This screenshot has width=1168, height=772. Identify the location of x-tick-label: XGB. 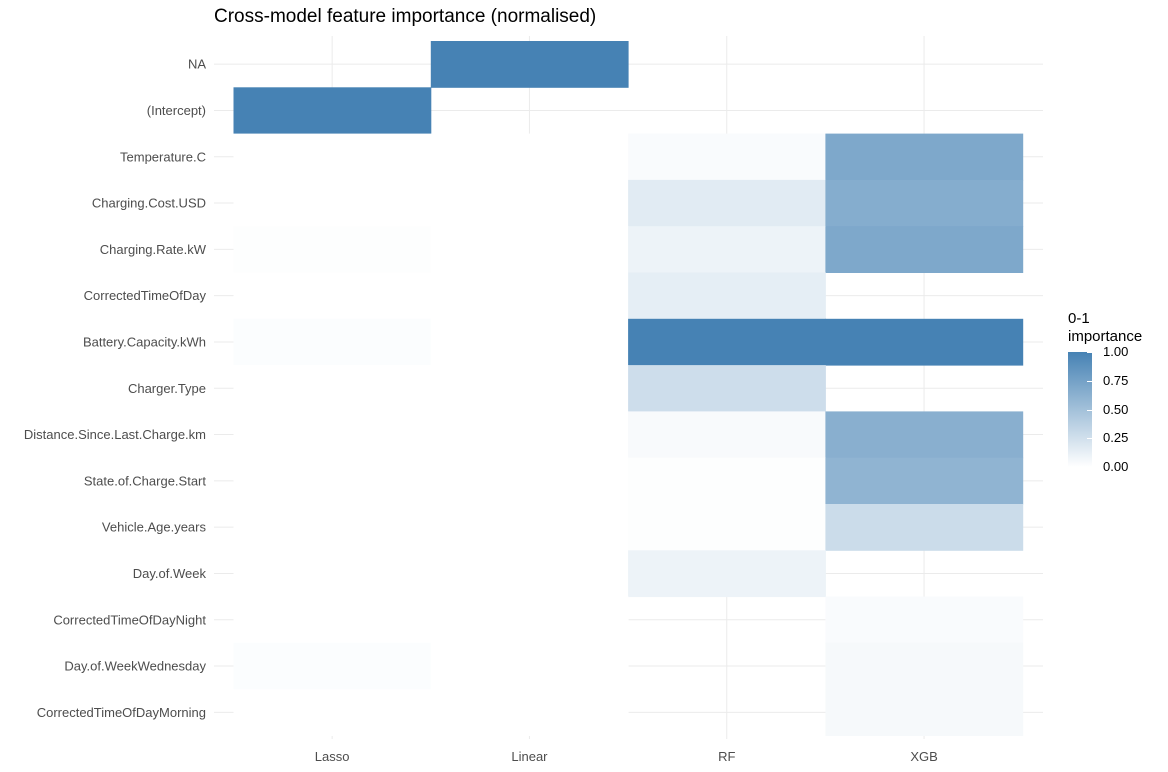
(923, 756).